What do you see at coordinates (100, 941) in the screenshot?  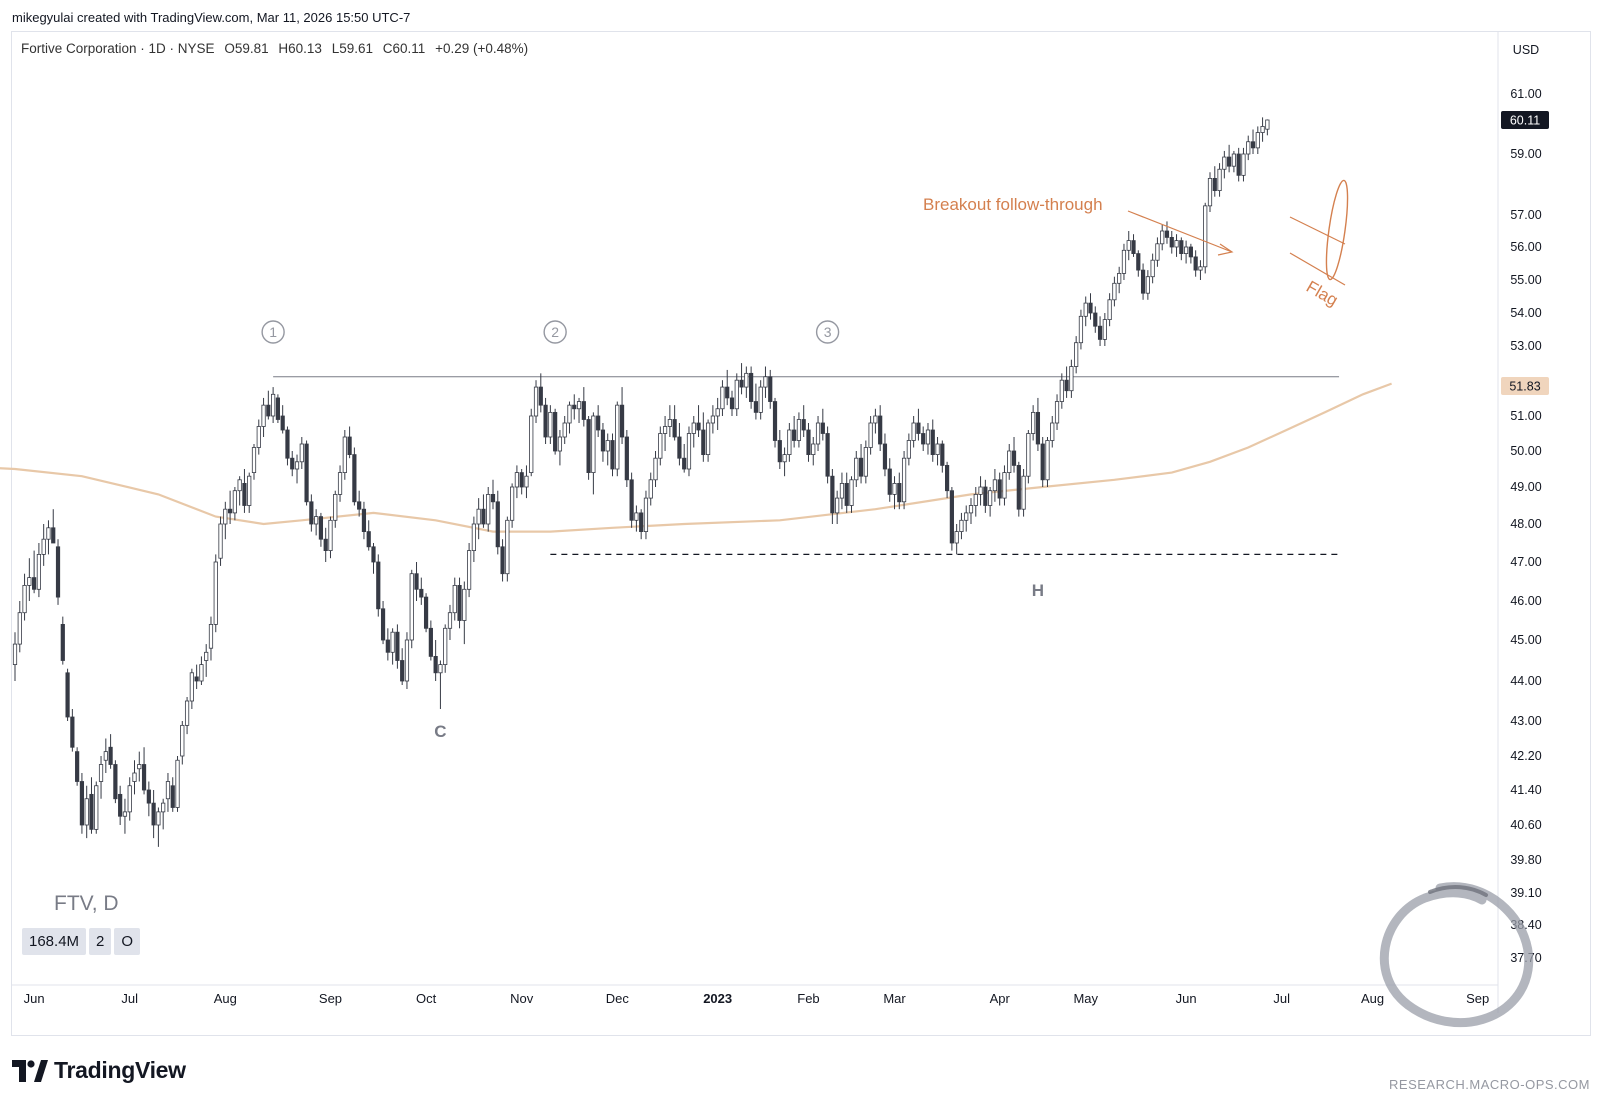 I see `count-badge: 2` at bounding box center [100, 941].